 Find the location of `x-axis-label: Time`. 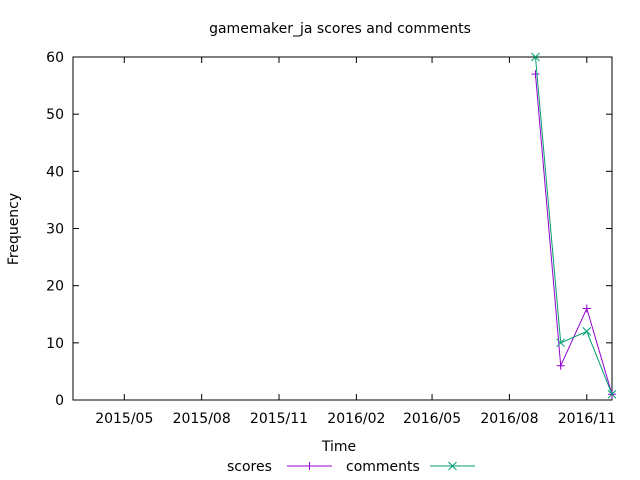

x-axis-label: Time is located at coordinates (338, 447).